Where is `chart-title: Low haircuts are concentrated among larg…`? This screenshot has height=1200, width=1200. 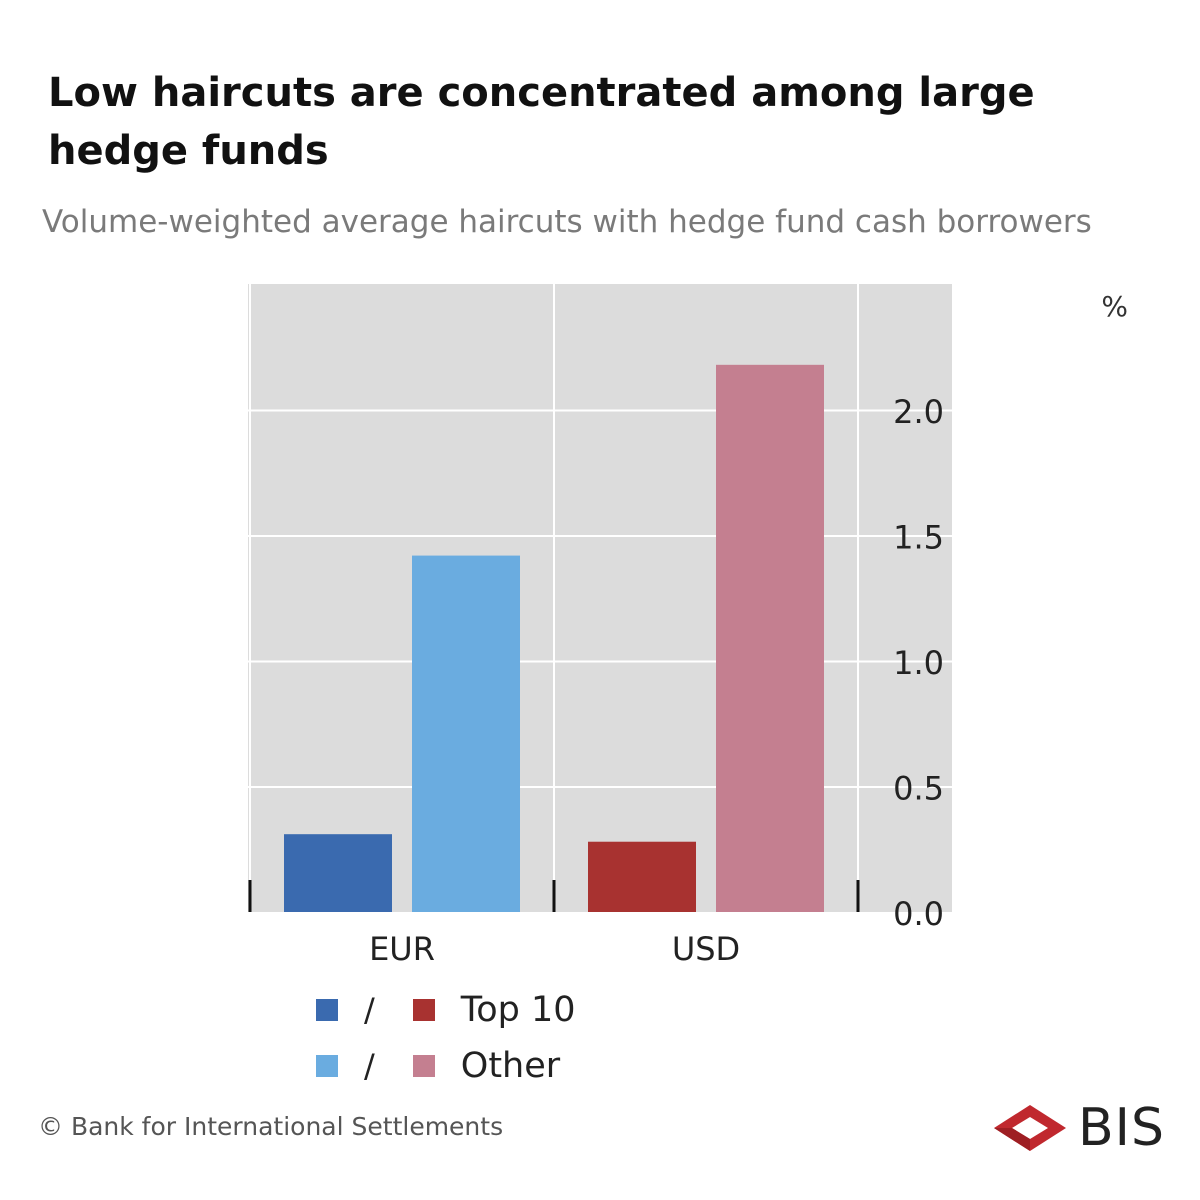
chart-title: Low haircuts are concentrated among larg… is located at coordinates (541, 122).